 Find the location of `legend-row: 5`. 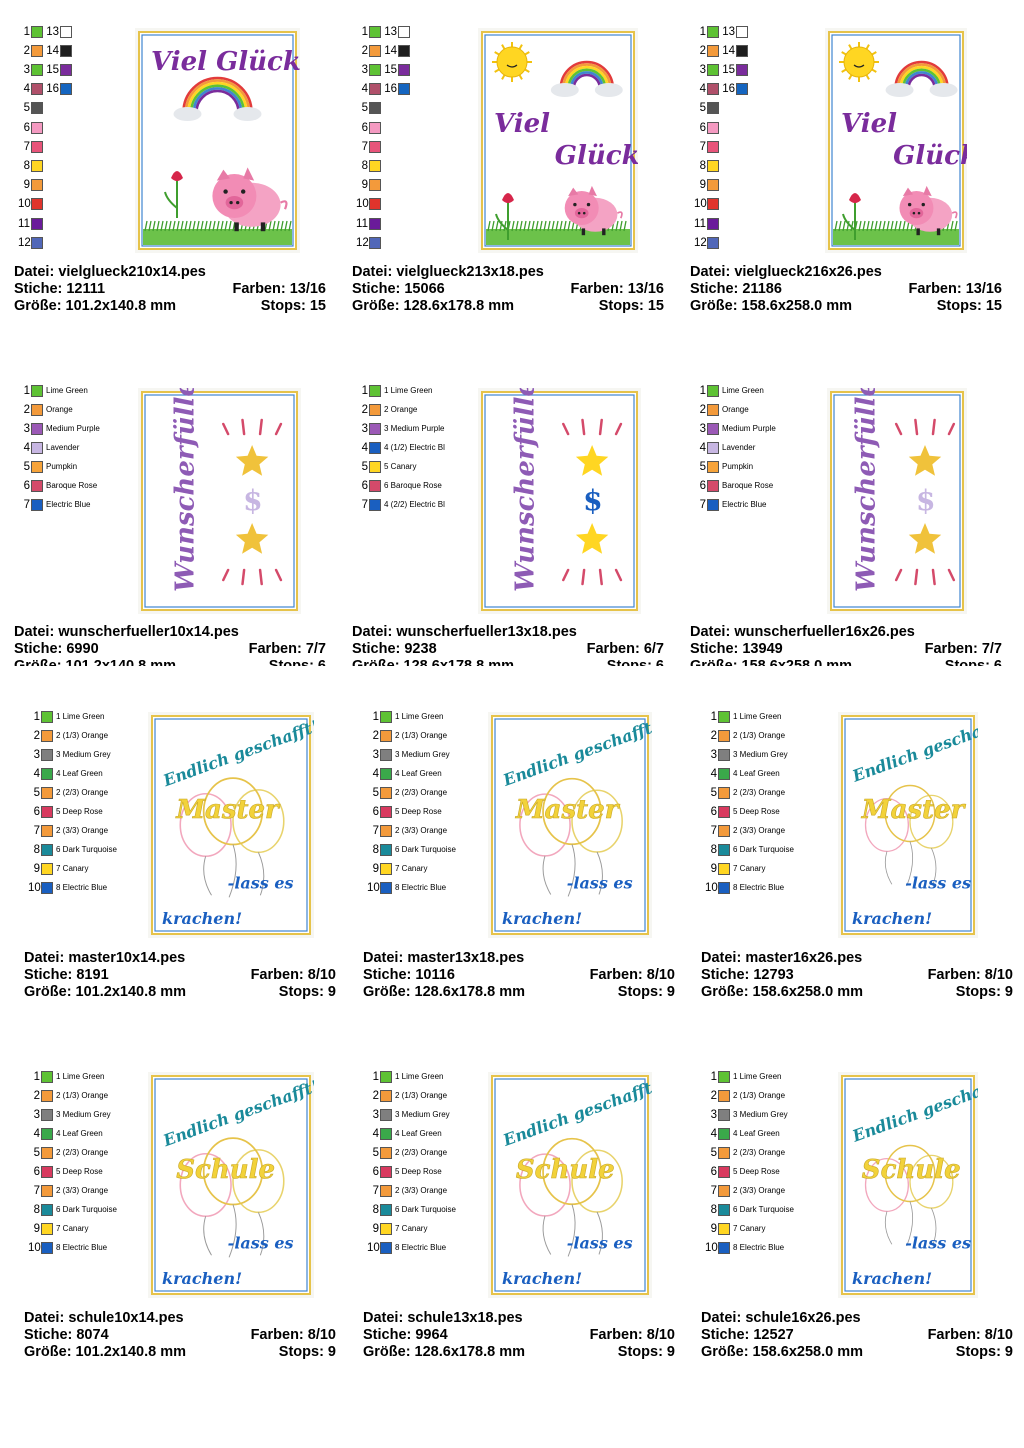

legend-row: 5 is located at coordinates (368, 108).